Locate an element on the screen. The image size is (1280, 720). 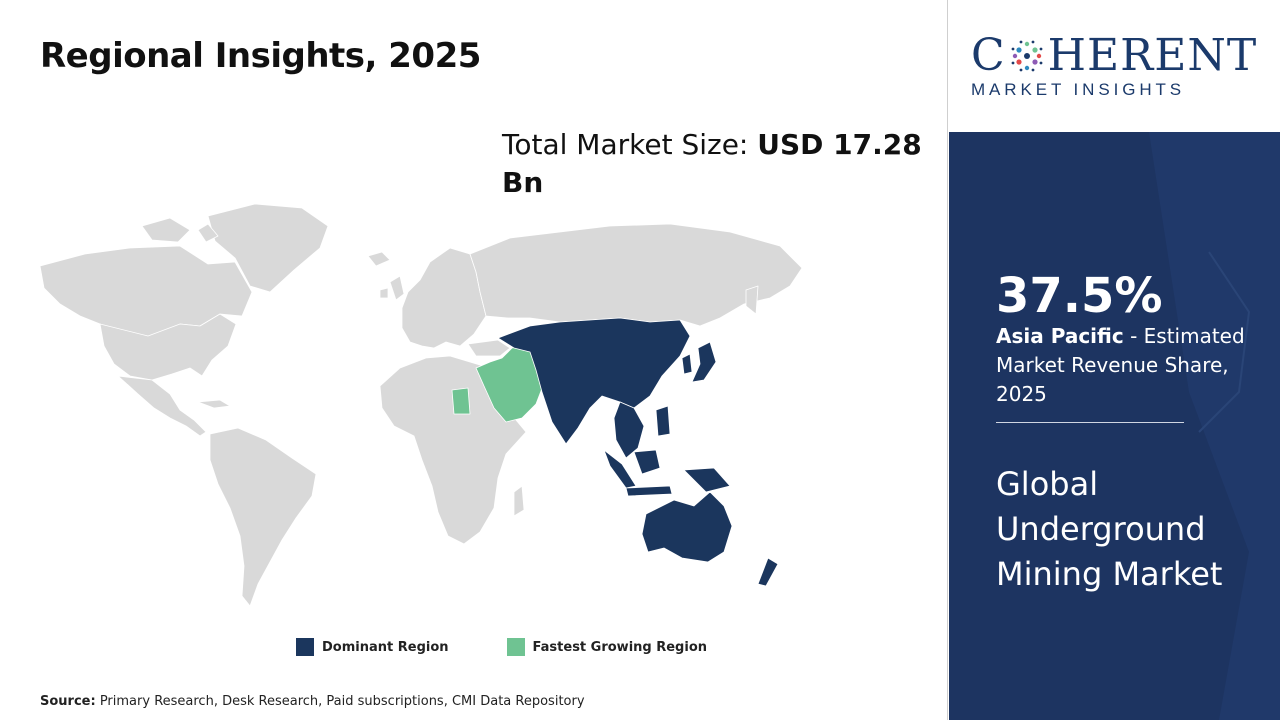
map-south-america is located at coordinates (263, 517).